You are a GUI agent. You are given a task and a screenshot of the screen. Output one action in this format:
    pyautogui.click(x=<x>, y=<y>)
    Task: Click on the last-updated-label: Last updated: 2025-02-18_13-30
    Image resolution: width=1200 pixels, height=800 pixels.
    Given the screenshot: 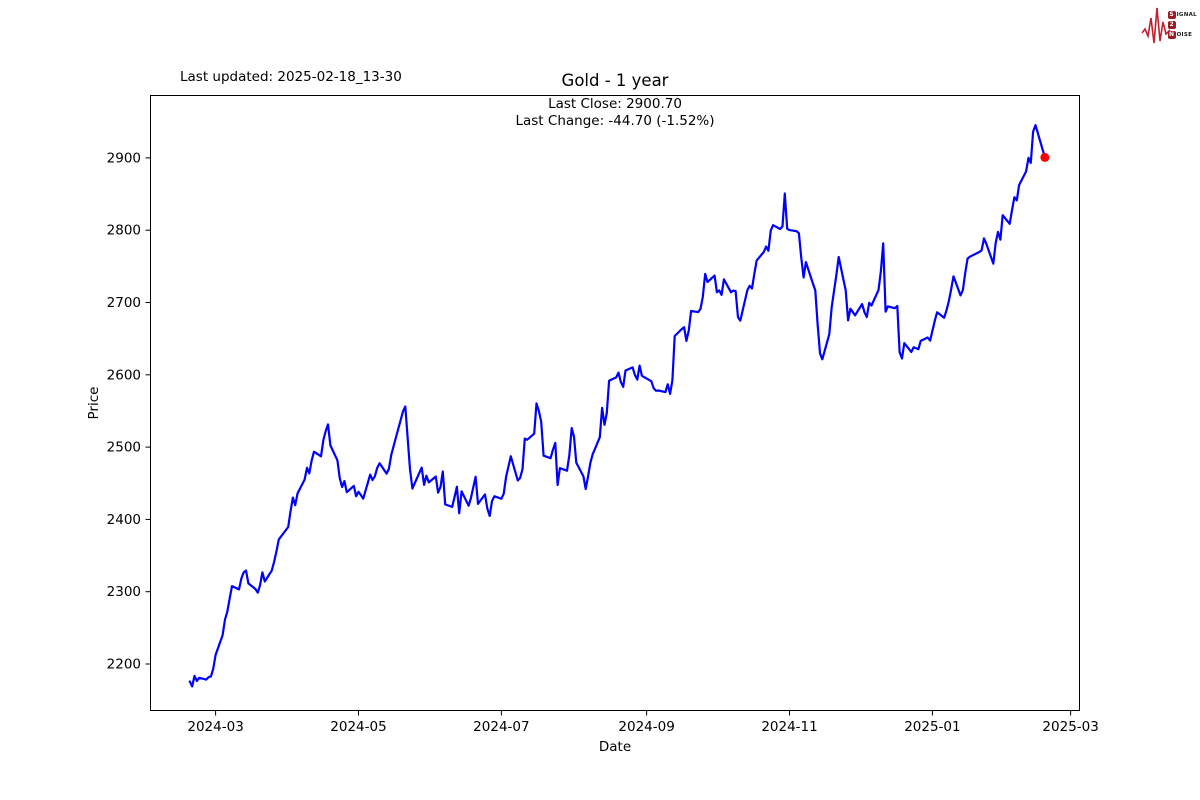 What is the action you would take?
    pyautogui.click(x=291, y=77)
    